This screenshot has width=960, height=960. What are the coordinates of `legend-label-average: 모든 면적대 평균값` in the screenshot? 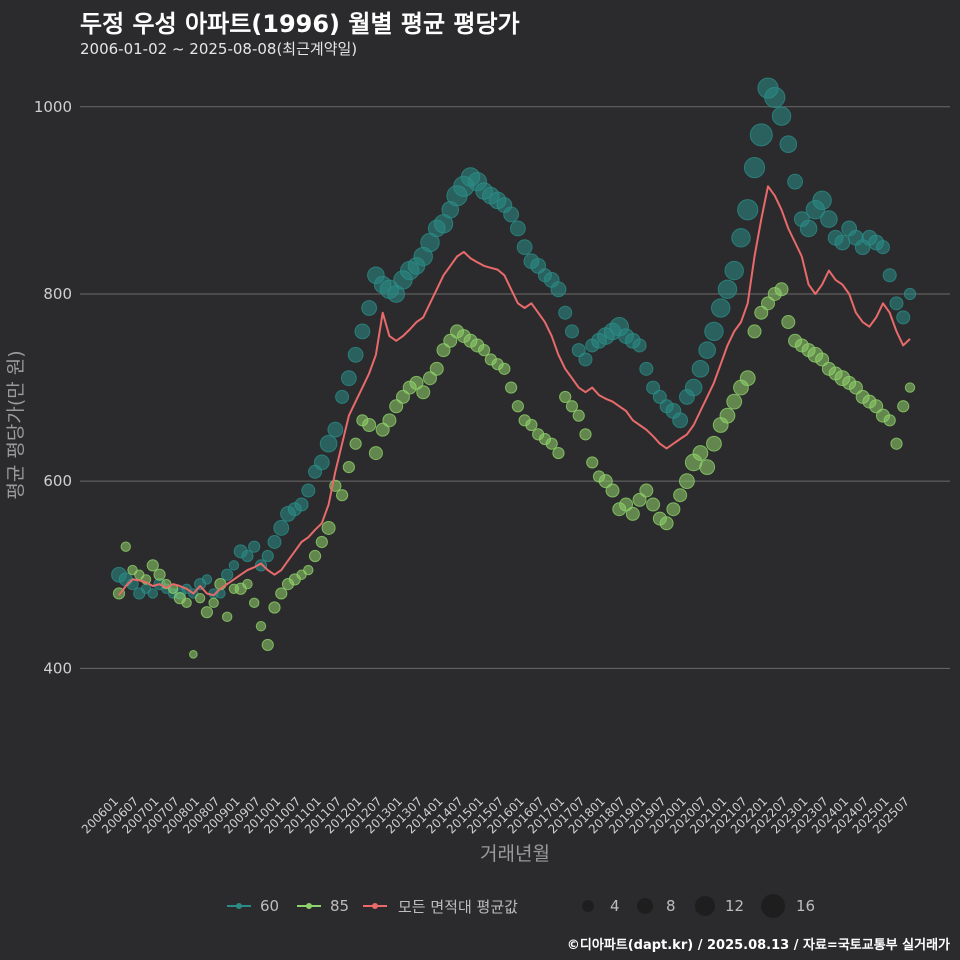 It's located at (458, 906).